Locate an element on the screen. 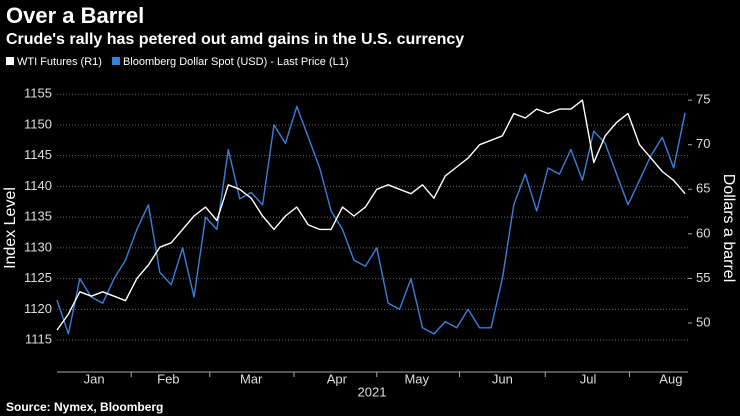  x-tick-label: Apr is located at coordinates (337, 378).